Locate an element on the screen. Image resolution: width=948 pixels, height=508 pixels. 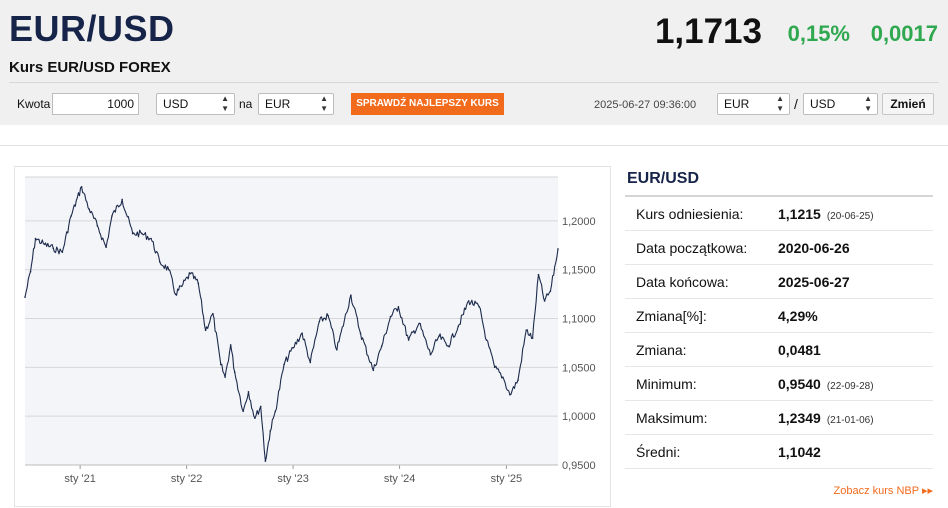
stats-value-text: 1,2349 is located at coordinates (799, 417).